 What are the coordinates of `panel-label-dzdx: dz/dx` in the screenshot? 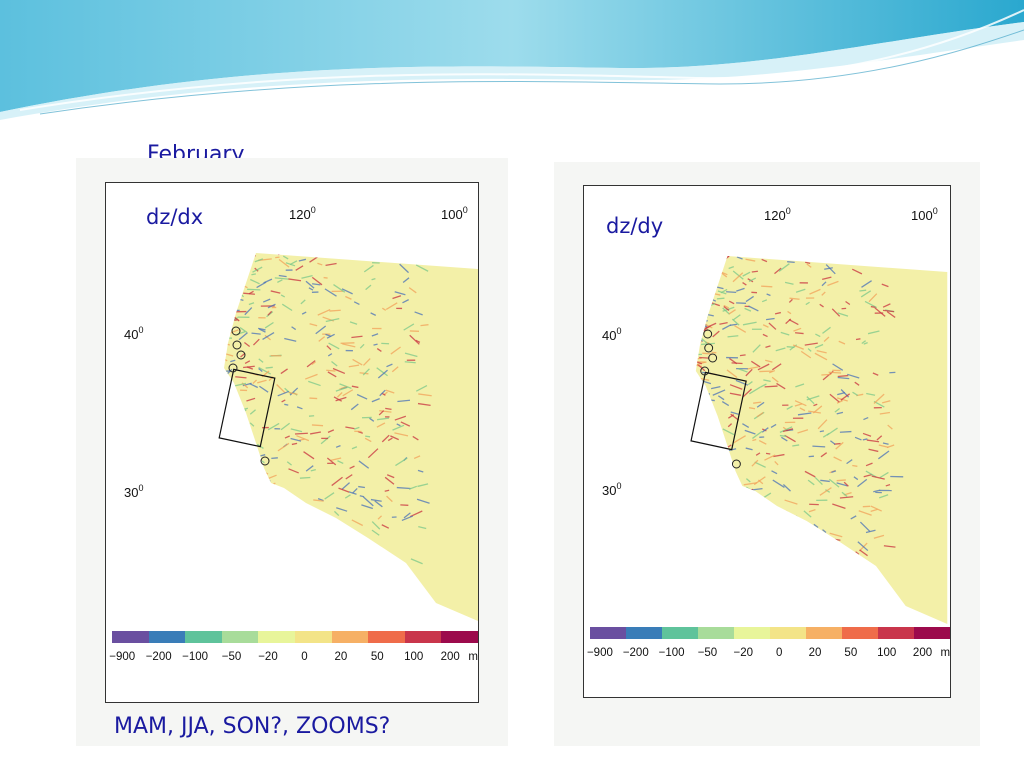 It's located at (175, 217).